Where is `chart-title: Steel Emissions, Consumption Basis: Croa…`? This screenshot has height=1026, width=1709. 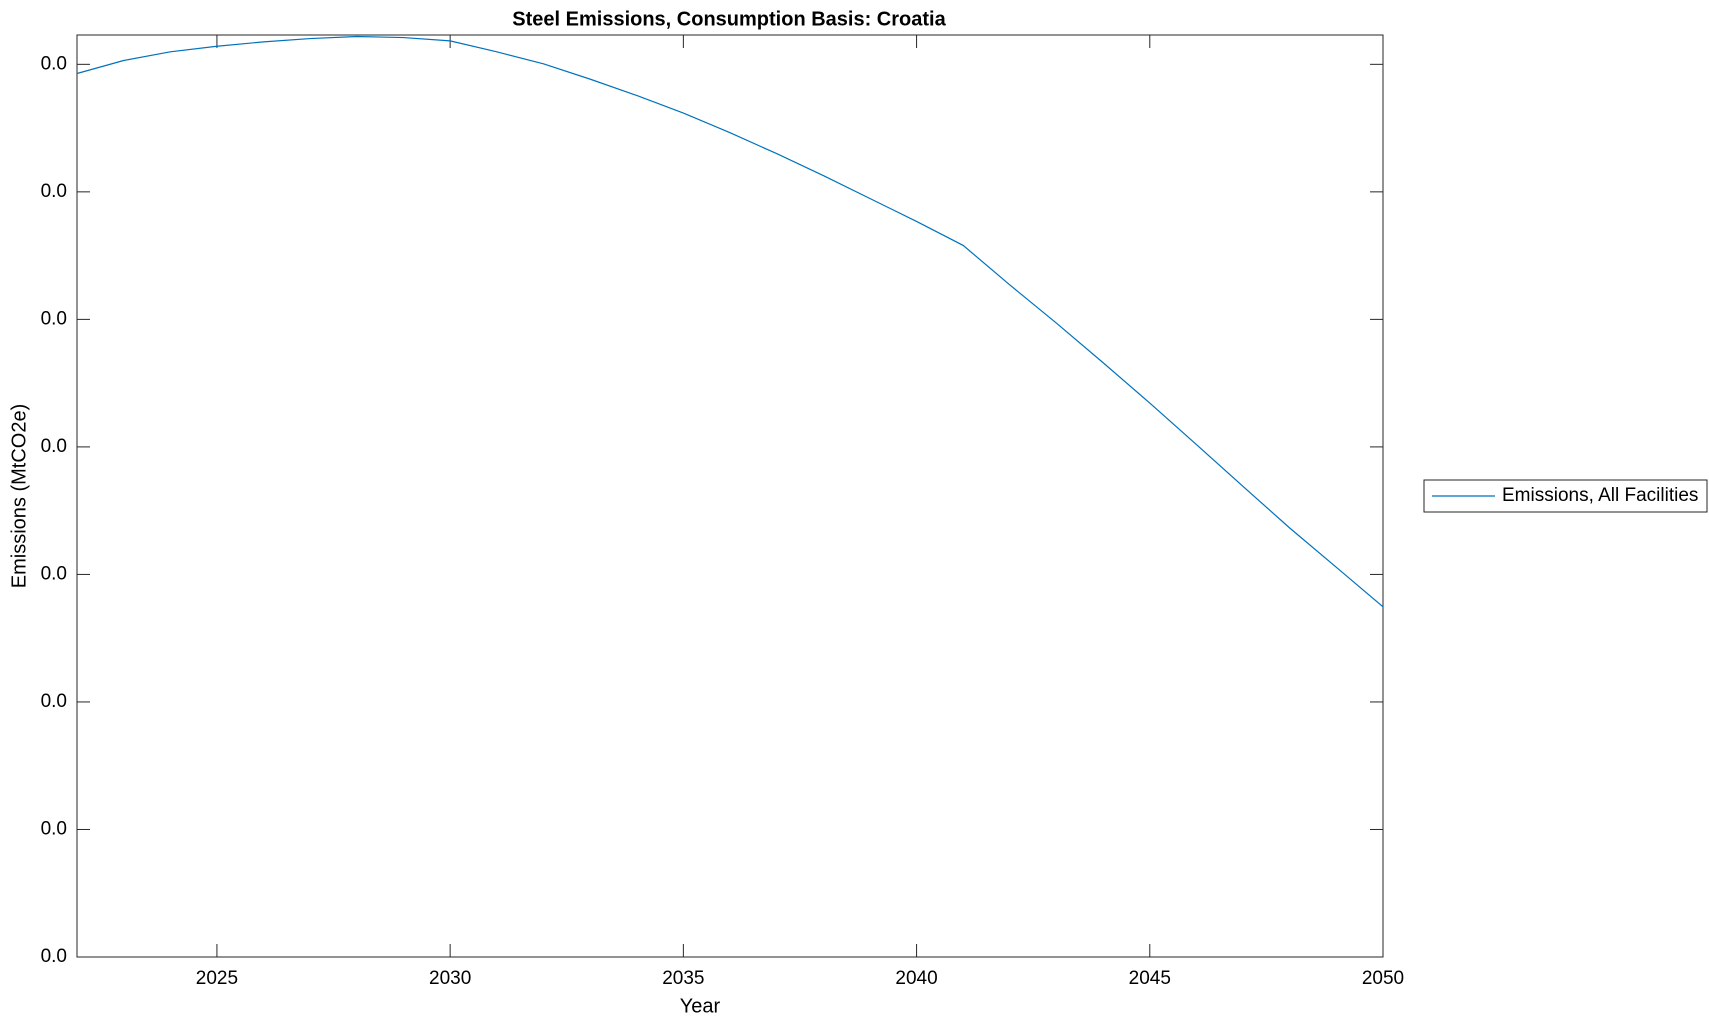
chart-title: Steel Emissions, Consumption Basis: Croa… is located at coordinates (729, 19).